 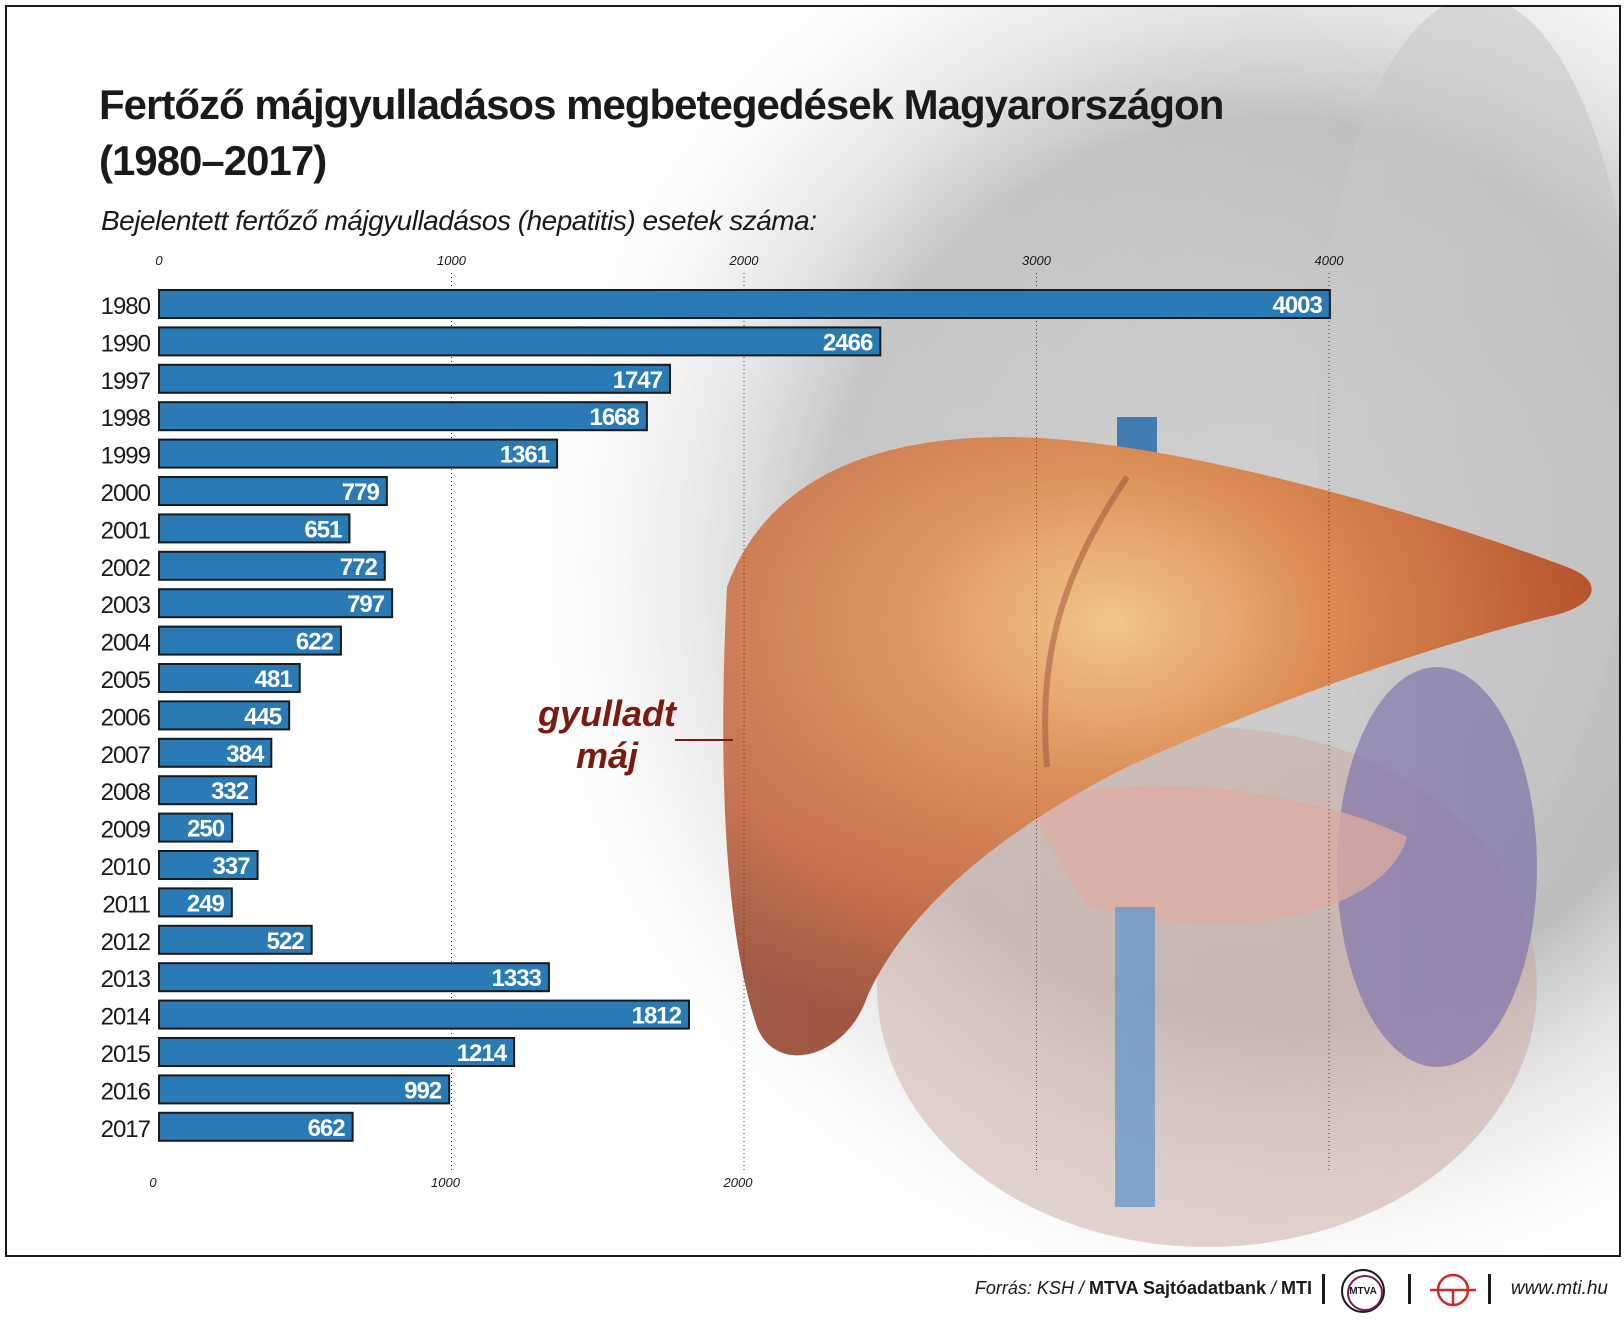 I want to click on data-label: 445, so click(x=263, y=716).